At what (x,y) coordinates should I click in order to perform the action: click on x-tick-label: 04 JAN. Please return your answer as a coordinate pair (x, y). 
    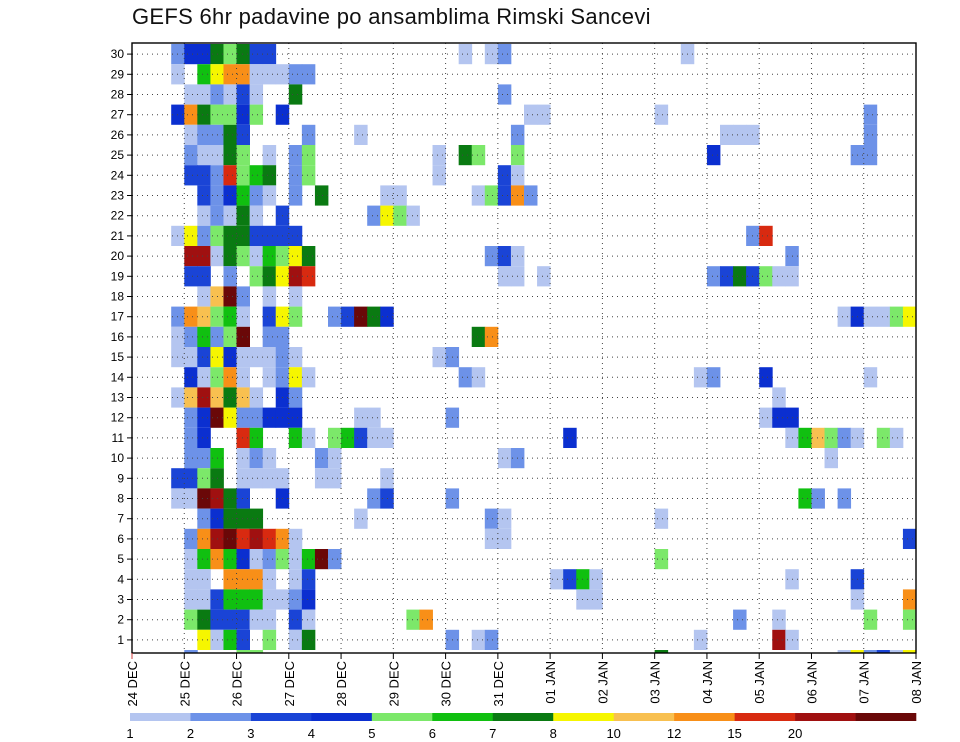
    Looking at the image, I should click on (707, 682).